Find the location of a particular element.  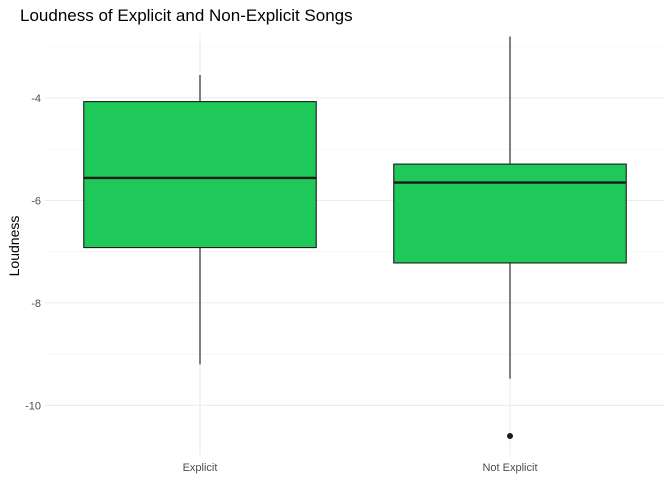

x-axis-ticks: Explicit Not Explicit is located at coordinates (360, 468).